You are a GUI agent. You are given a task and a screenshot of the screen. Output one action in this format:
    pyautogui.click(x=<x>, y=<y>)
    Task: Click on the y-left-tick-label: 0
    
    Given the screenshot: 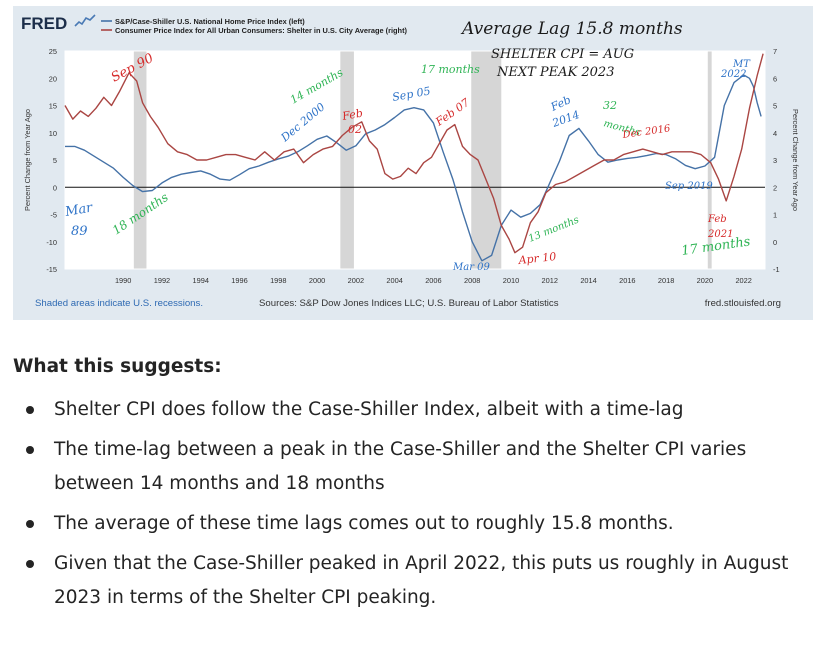 What is the action you would take?
    pyautogui.click(x=55, y=187)
    